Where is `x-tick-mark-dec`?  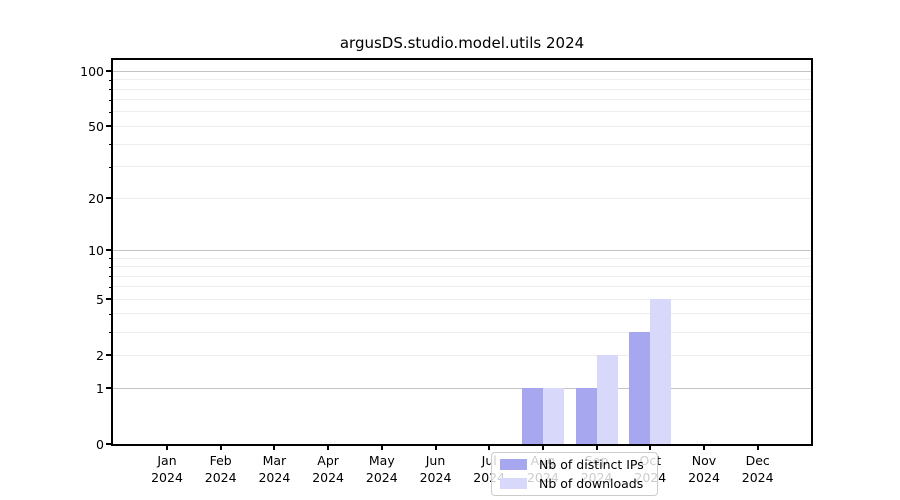 x-tick-mark-dec is located at coordinates (757, 447).